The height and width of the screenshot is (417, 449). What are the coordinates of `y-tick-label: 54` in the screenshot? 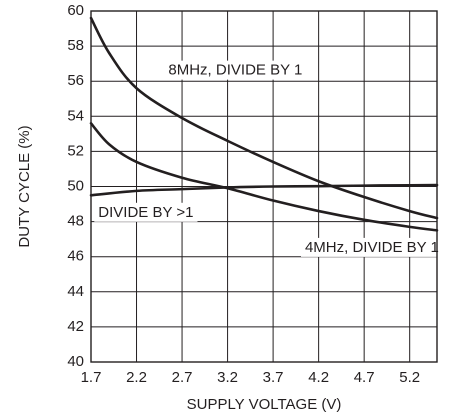 It's located at (75, 115).